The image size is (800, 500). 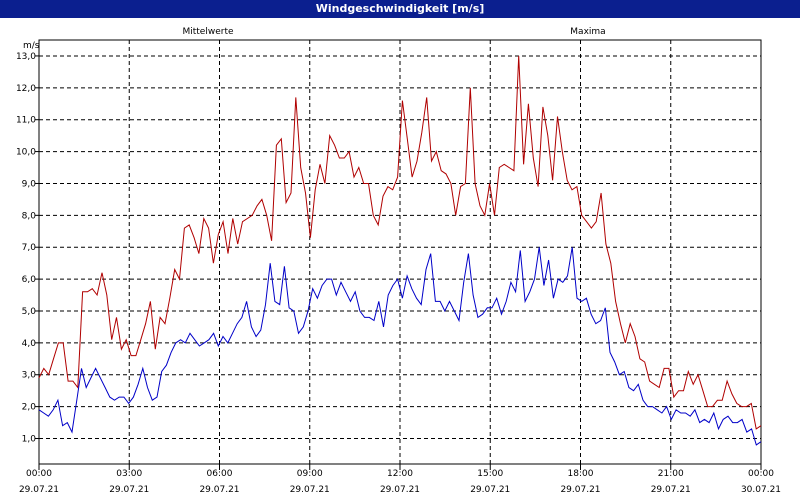 I want to click on y-tick-label: 3,0, so click(x=29, y=376).